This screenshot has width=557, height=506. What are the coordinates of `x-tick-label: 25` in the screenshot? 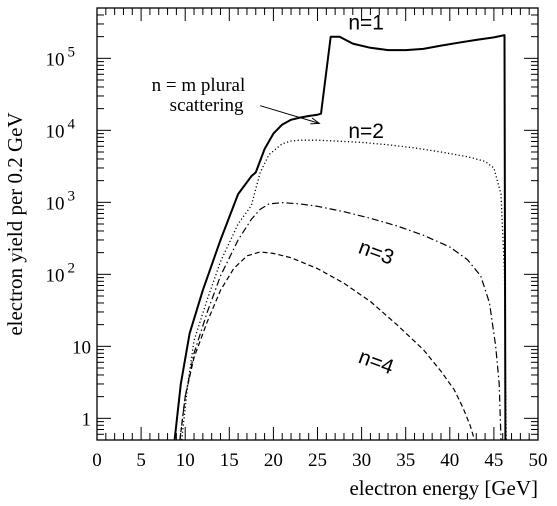 It's located at (317, 460).